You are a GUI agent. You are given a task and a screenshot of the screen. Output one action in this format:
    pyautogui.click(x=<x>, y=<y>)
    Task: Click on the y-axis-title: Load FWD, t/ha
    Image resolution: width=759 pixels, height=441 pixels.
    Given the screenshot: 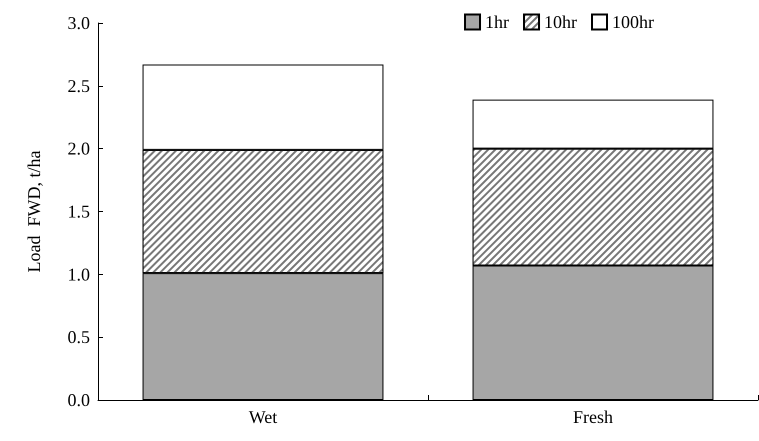 What is the action you would take?
    pyautogui.click(x=34, y=211)
    